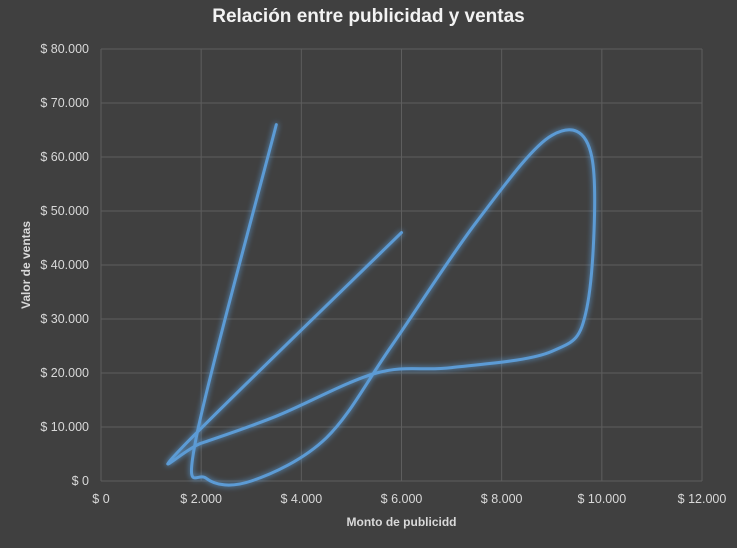 Image resolution: width=737 pixels, height=548 pixels. Describe the element at coordinates (368, 16) in the screenshot. I see `chart-title: Relación entre publicidad y ventas` at that location.